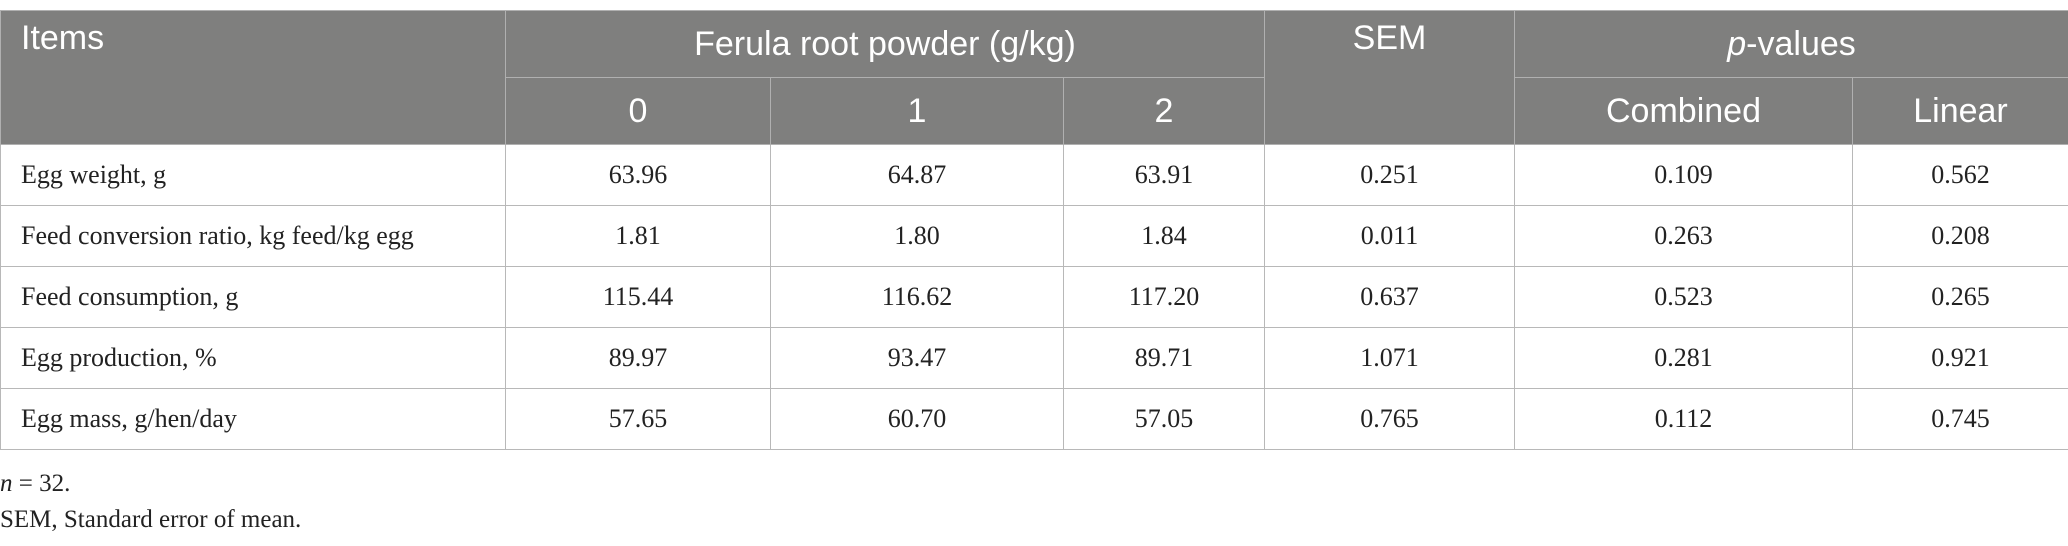 The height and width of the screenshot is (546, 2068). I want to click on table-cell: 116.62, so click(917, 297).